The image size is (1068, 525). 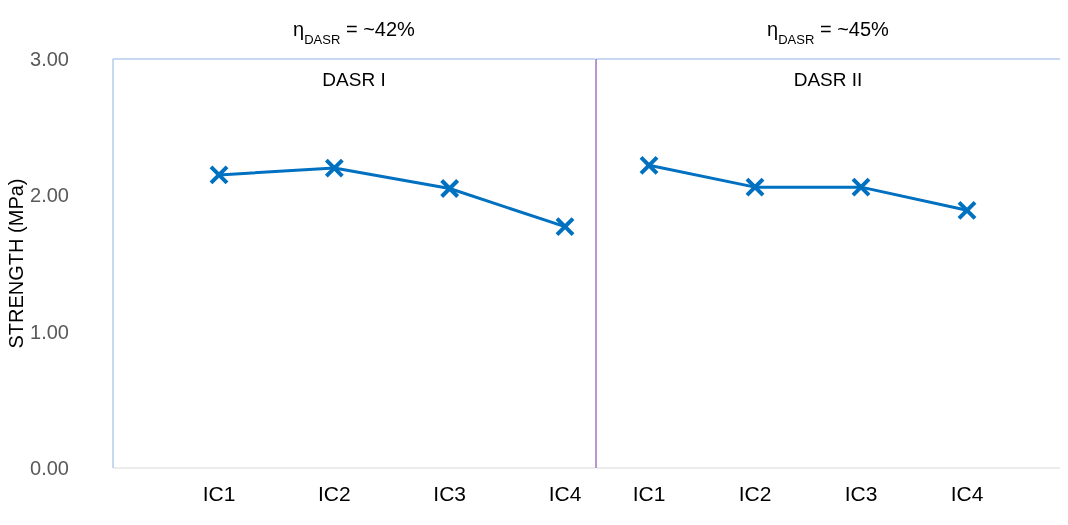 I want to click on y-tick-label: 2.00, so click(x=49, y=195).